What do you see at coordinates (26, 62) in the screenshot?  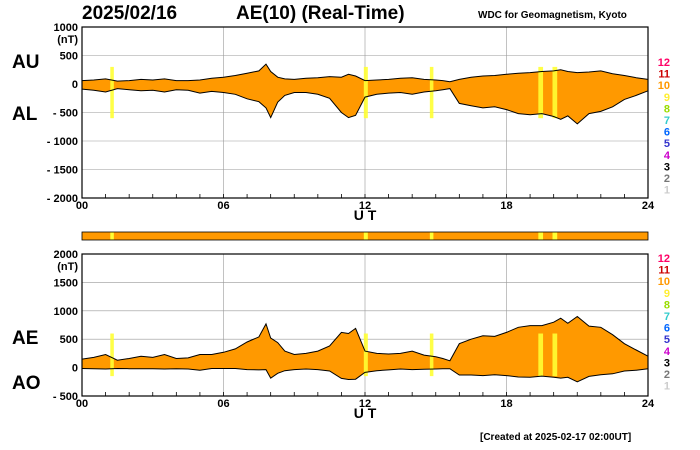 I see `au-label: AU` at bounding box center [26, 62].